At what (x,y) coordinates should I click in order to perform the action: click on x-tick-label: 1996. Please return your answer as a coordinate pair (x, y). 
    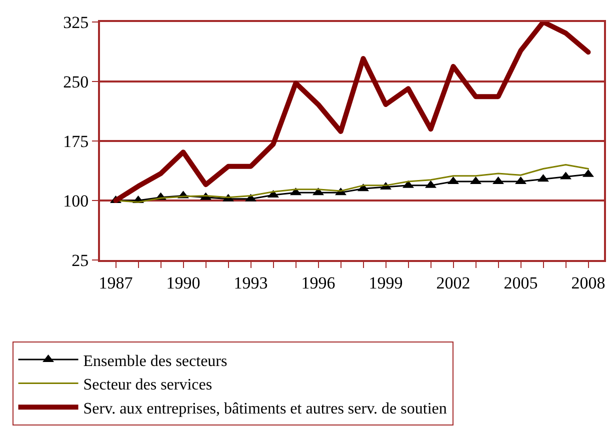
    Looking at the image, I should click on (318, 282).